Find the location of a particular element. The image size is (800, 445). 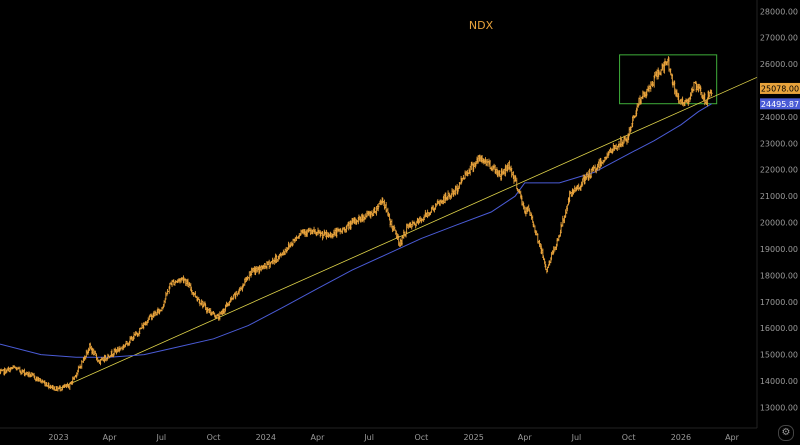

x-tick-label: 2023 is located at coordinates (58, 437).